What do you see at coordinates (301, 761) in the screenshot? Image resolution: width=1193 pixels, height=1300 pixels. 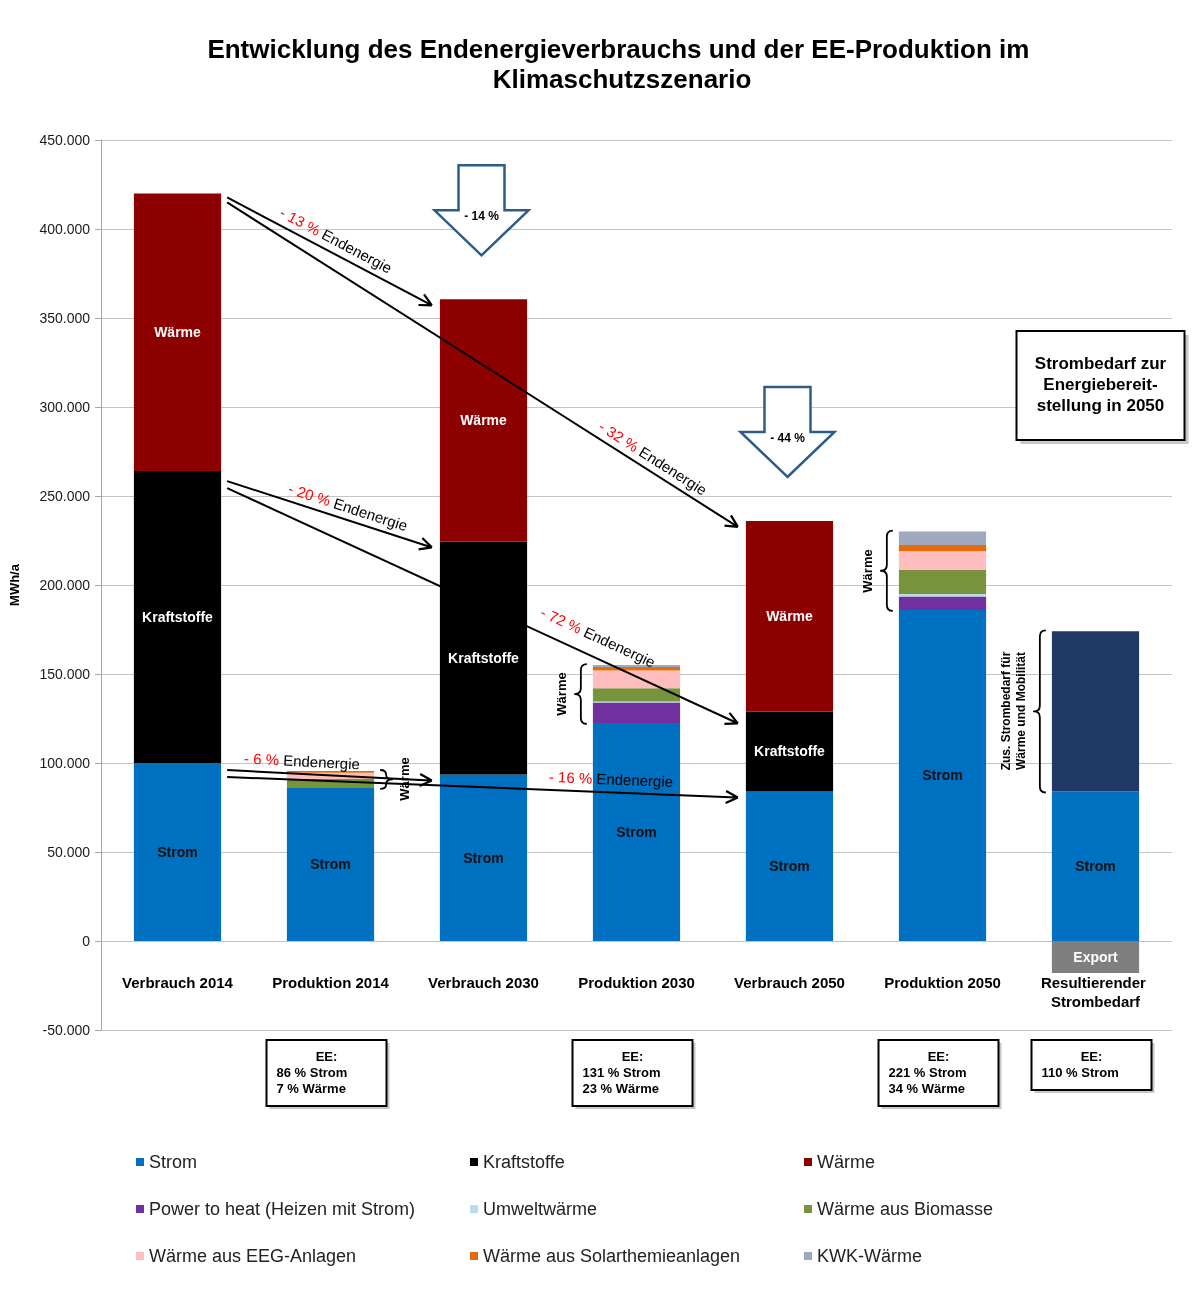 I see `annotation: - 6 % Endenergie` at bounding box center [301, 761].